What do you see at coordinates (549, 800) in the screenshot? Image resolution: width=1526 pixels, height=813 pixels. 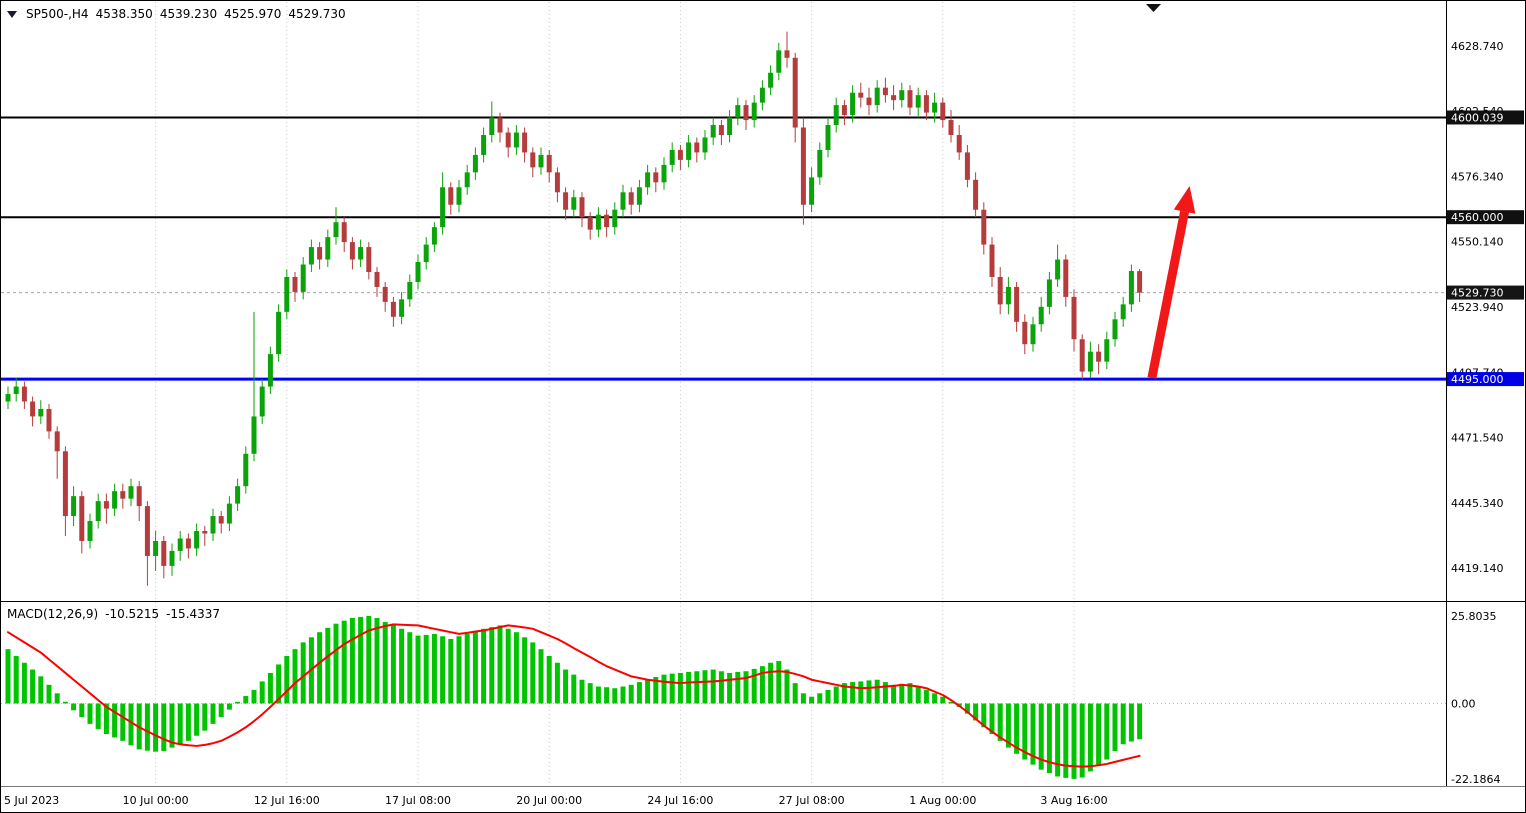 I see `time-tick-label: 20 Jul 00:00` at bounding box center [549, 800].